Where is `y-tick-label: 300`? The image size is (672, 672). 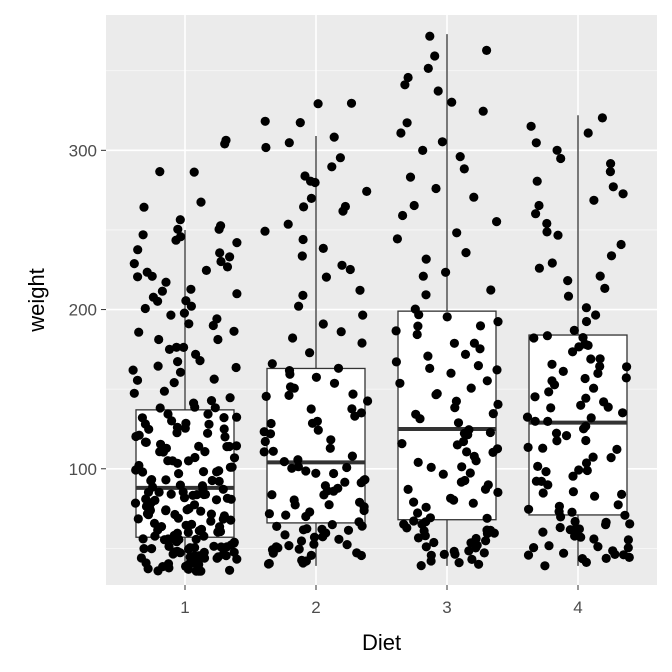 y-tick-label: 300 is located at coordinates (83, 150).